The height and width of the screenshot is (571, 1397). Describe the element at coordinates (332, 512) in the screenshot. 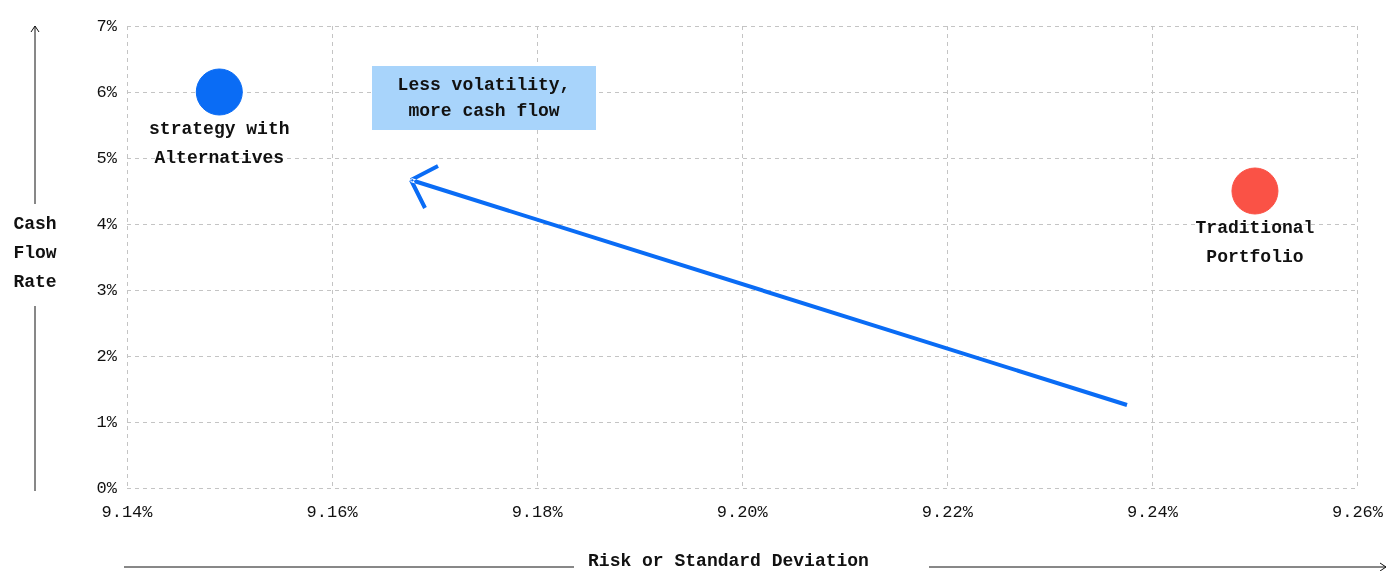

I see `x-tick-label: 9.16%` at that location.